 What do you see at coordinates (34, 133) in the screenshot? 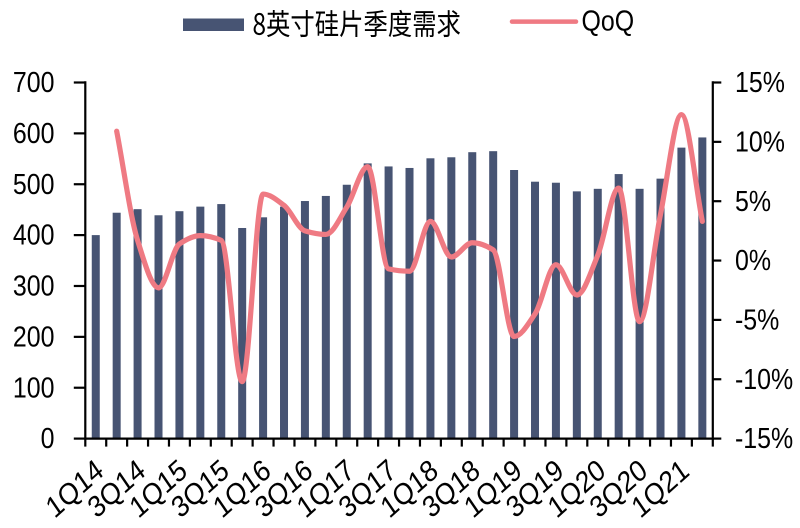
I see `svg-text: 600` at bounding box center [34, 133].